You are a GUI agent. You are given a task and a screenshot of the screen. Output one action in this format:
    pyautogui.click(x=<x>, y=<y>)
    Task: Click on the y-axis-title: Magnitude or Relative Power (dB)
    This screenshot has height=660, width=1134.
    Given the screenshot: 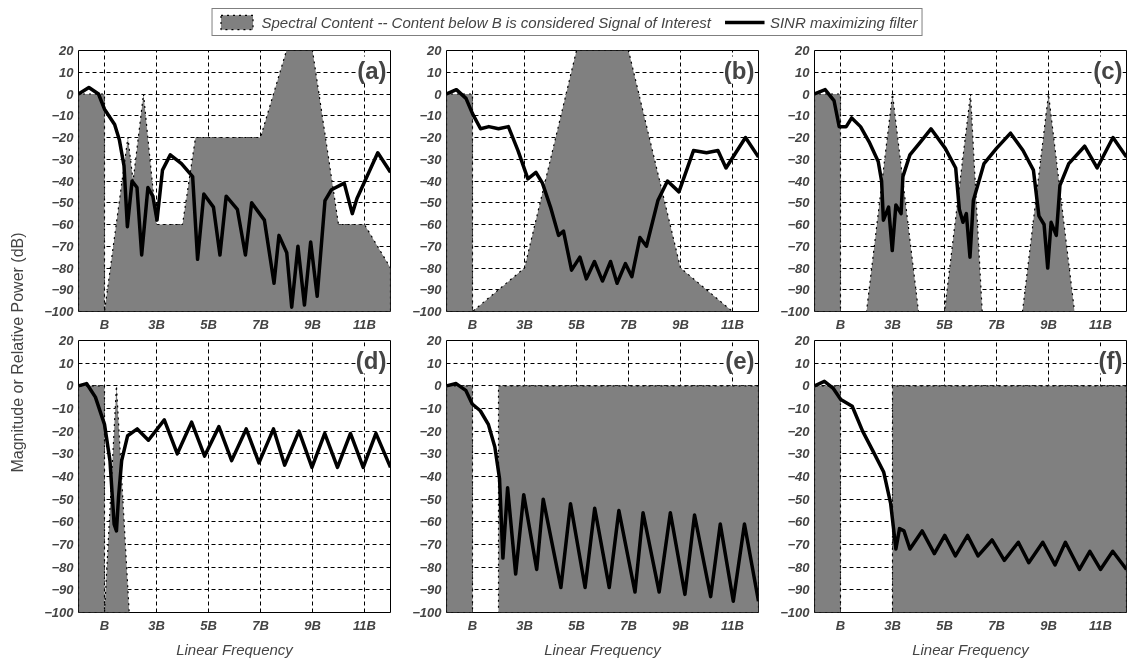 What is the action you would take?
    pyautogui.click(x=17, y=352)
    